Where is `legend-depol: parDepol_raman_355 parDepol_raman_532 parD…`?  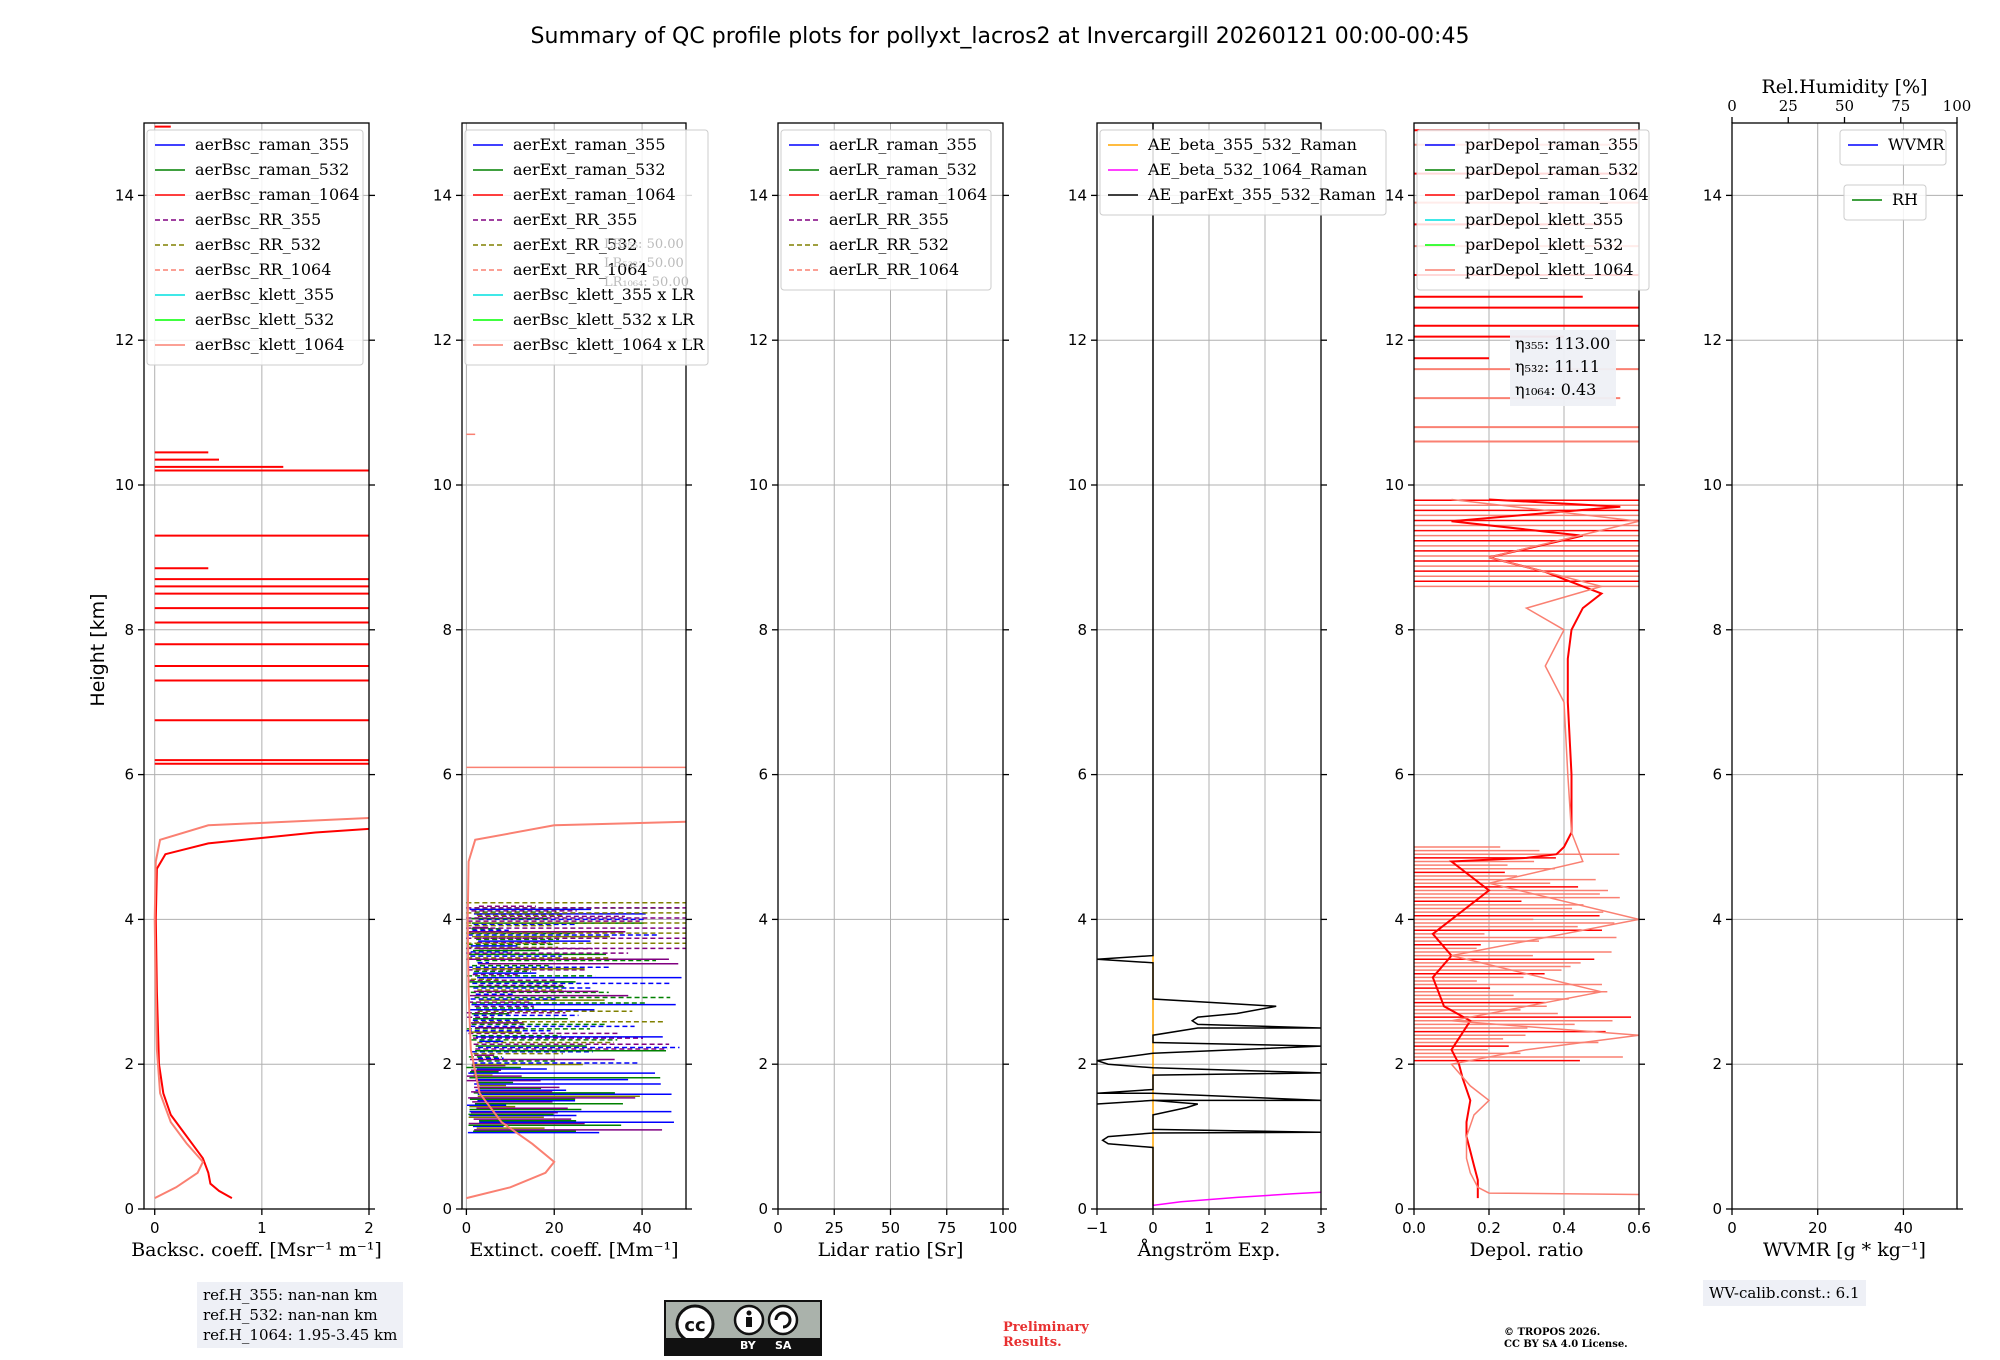 legend-depol: parDepol_raman_355 parDepol_raman_532 parD… is located at coordinates (1533, 210).